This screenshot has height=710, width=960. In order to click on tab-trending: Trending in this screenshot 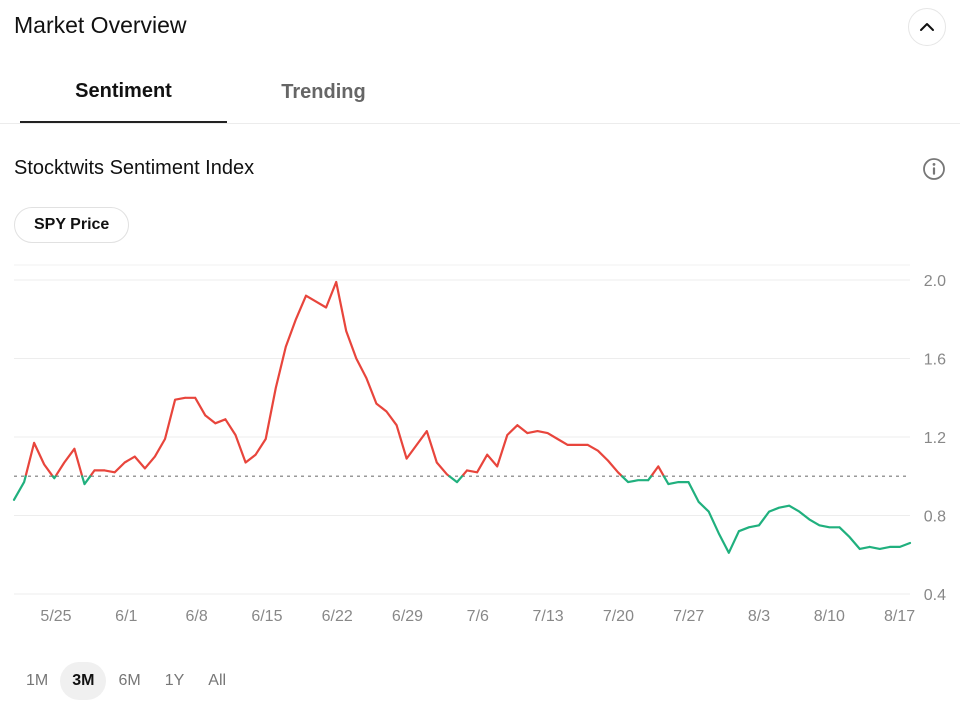, I will do `click(323, 92)`.